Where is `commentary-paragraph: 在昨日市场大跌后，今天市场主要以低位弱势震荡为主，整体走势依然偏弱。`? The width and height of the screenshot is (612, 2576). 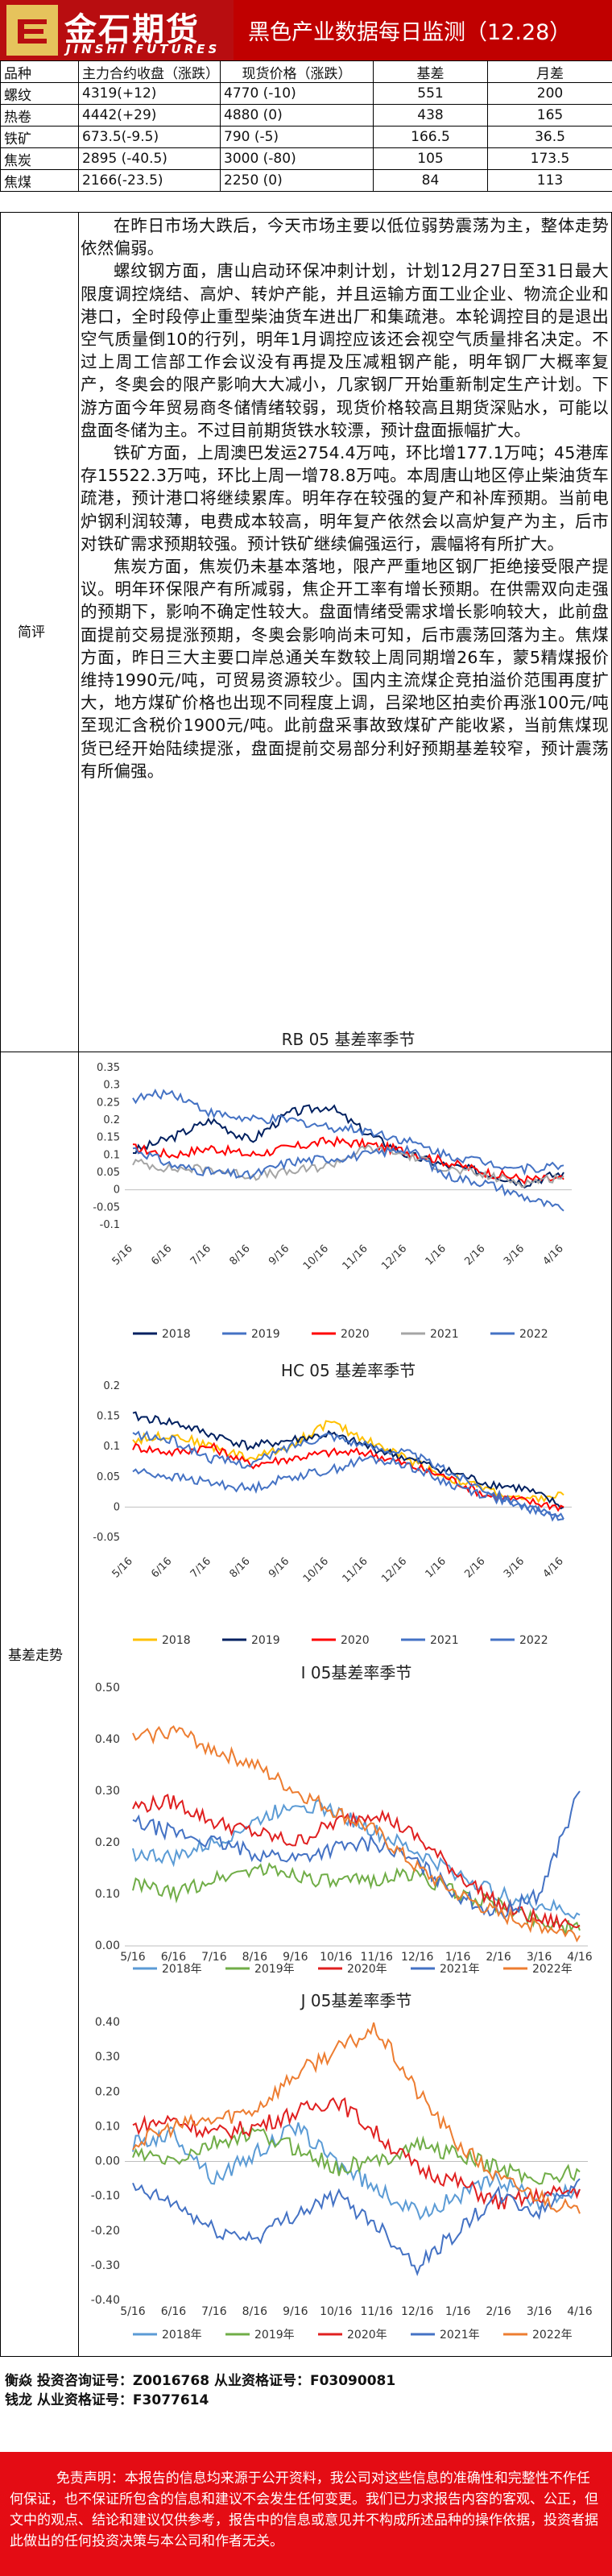 commentary-paragraph: 在昨日市场大跌后，今天市场主要以低位弱势震荡为主，整体走势依然偏弱。 is located at coordinates (345, 237).